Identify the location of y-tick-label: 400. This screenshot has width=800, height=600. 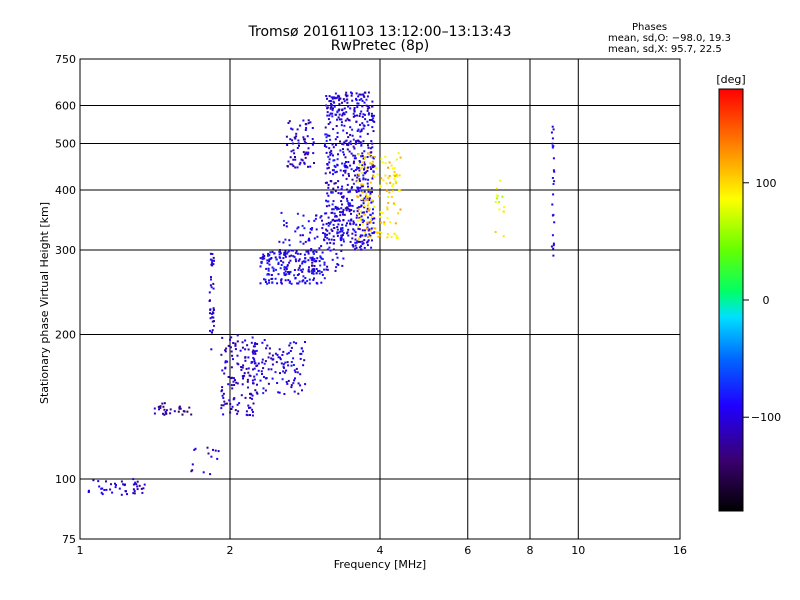
(65, 190).